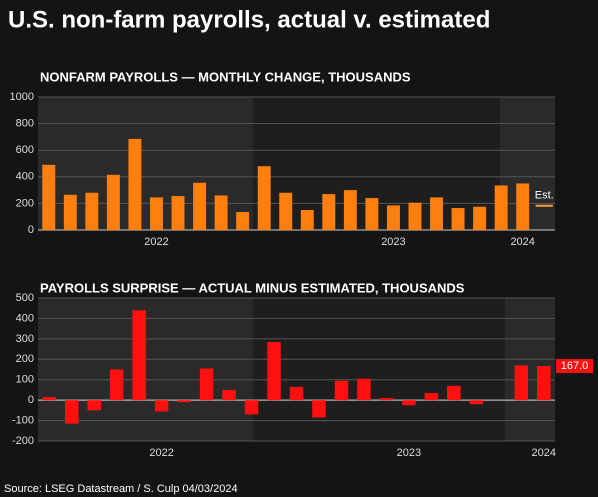  Describe the element at coordinates (25, 150) in the screenshot. I see `y-tick-label: 600` at that location.